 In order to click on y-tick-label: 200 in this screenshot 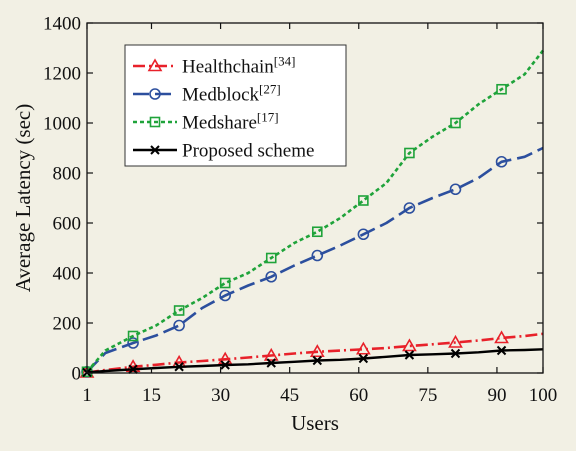, I will do `click(67, 324)`.